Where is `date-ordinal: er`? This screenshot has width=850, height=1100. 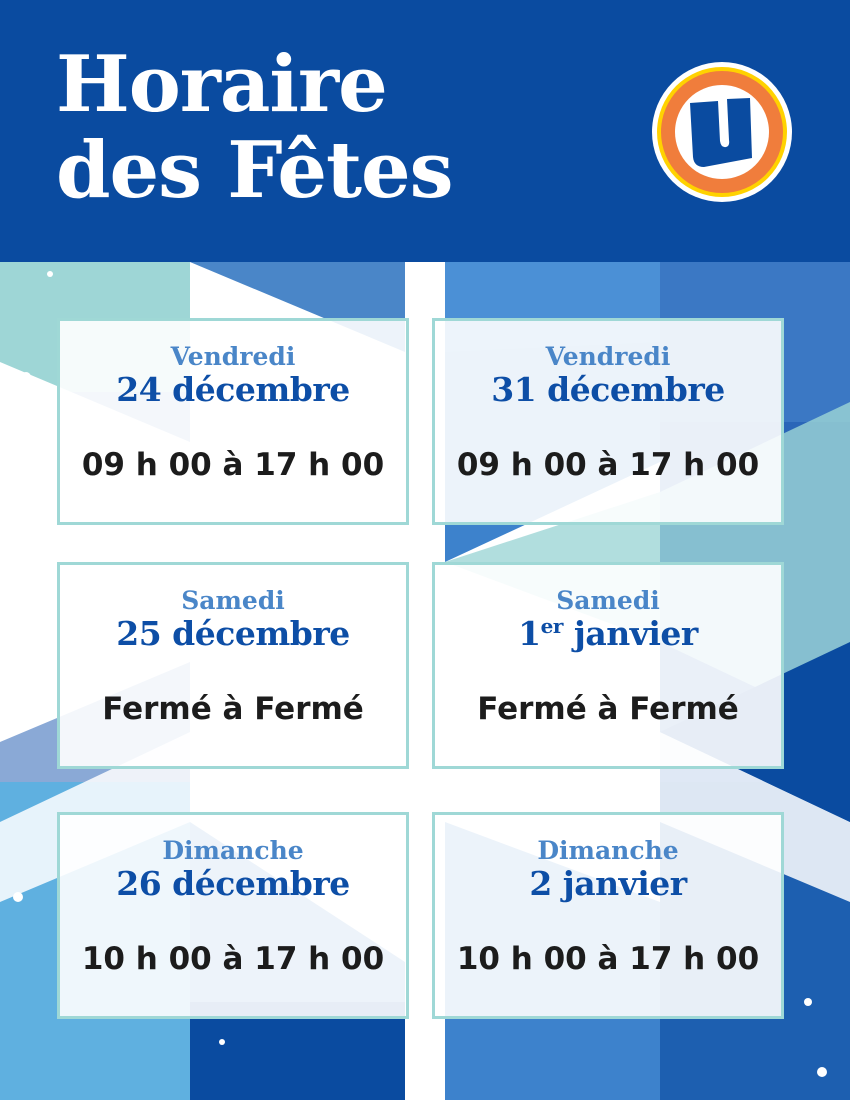 date-ordinal: er is located at coordinates (552, 626).